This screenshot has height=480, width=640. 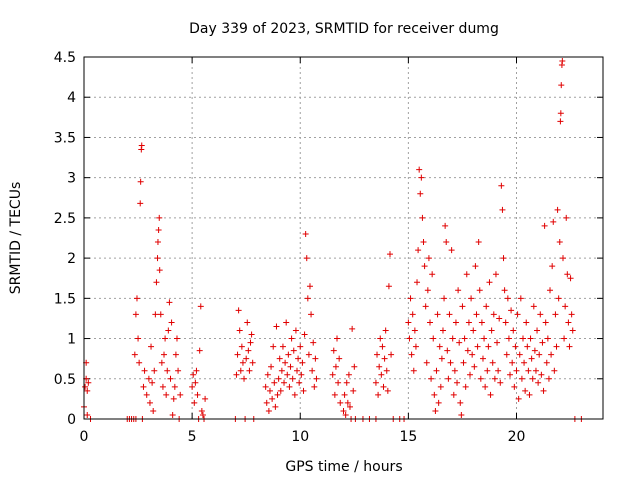 What do you see at coordinates (71, 340) in the screenshot?
I see `y-tick-label: 1` at bounding box center [71, 340].